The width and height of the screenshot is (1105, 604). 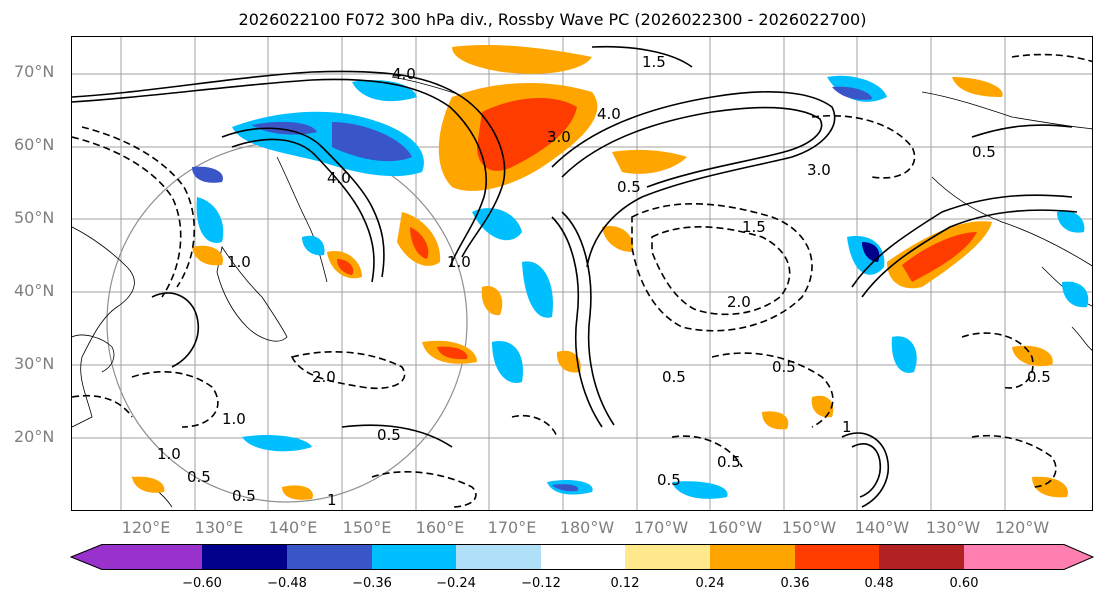 I want to click on colorbar-tick-label: −0.48, so click(x=287, y=583).